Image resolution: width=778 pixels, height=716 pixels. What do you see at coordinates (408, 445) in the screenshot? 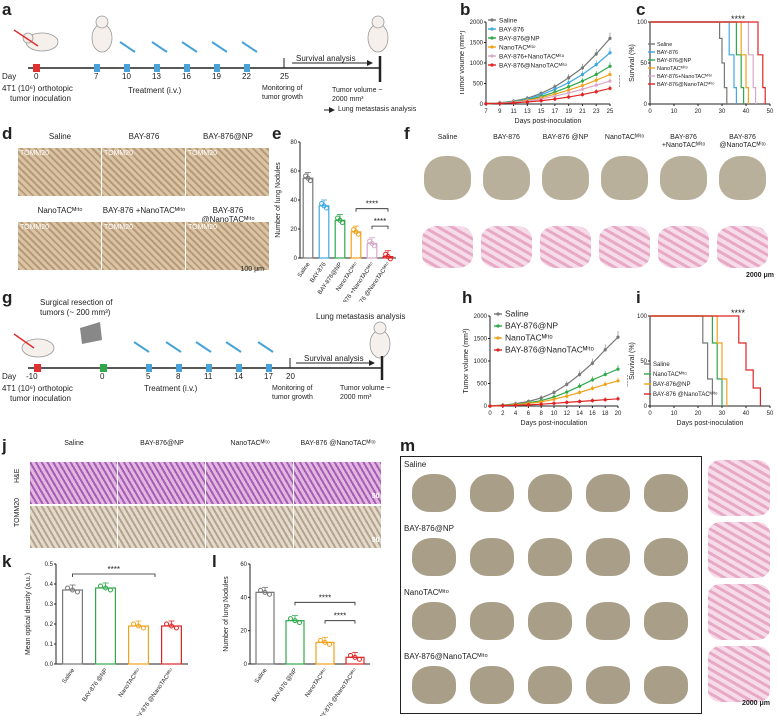
I see `panel-letter-m: m` at bounding box center [408, 445].